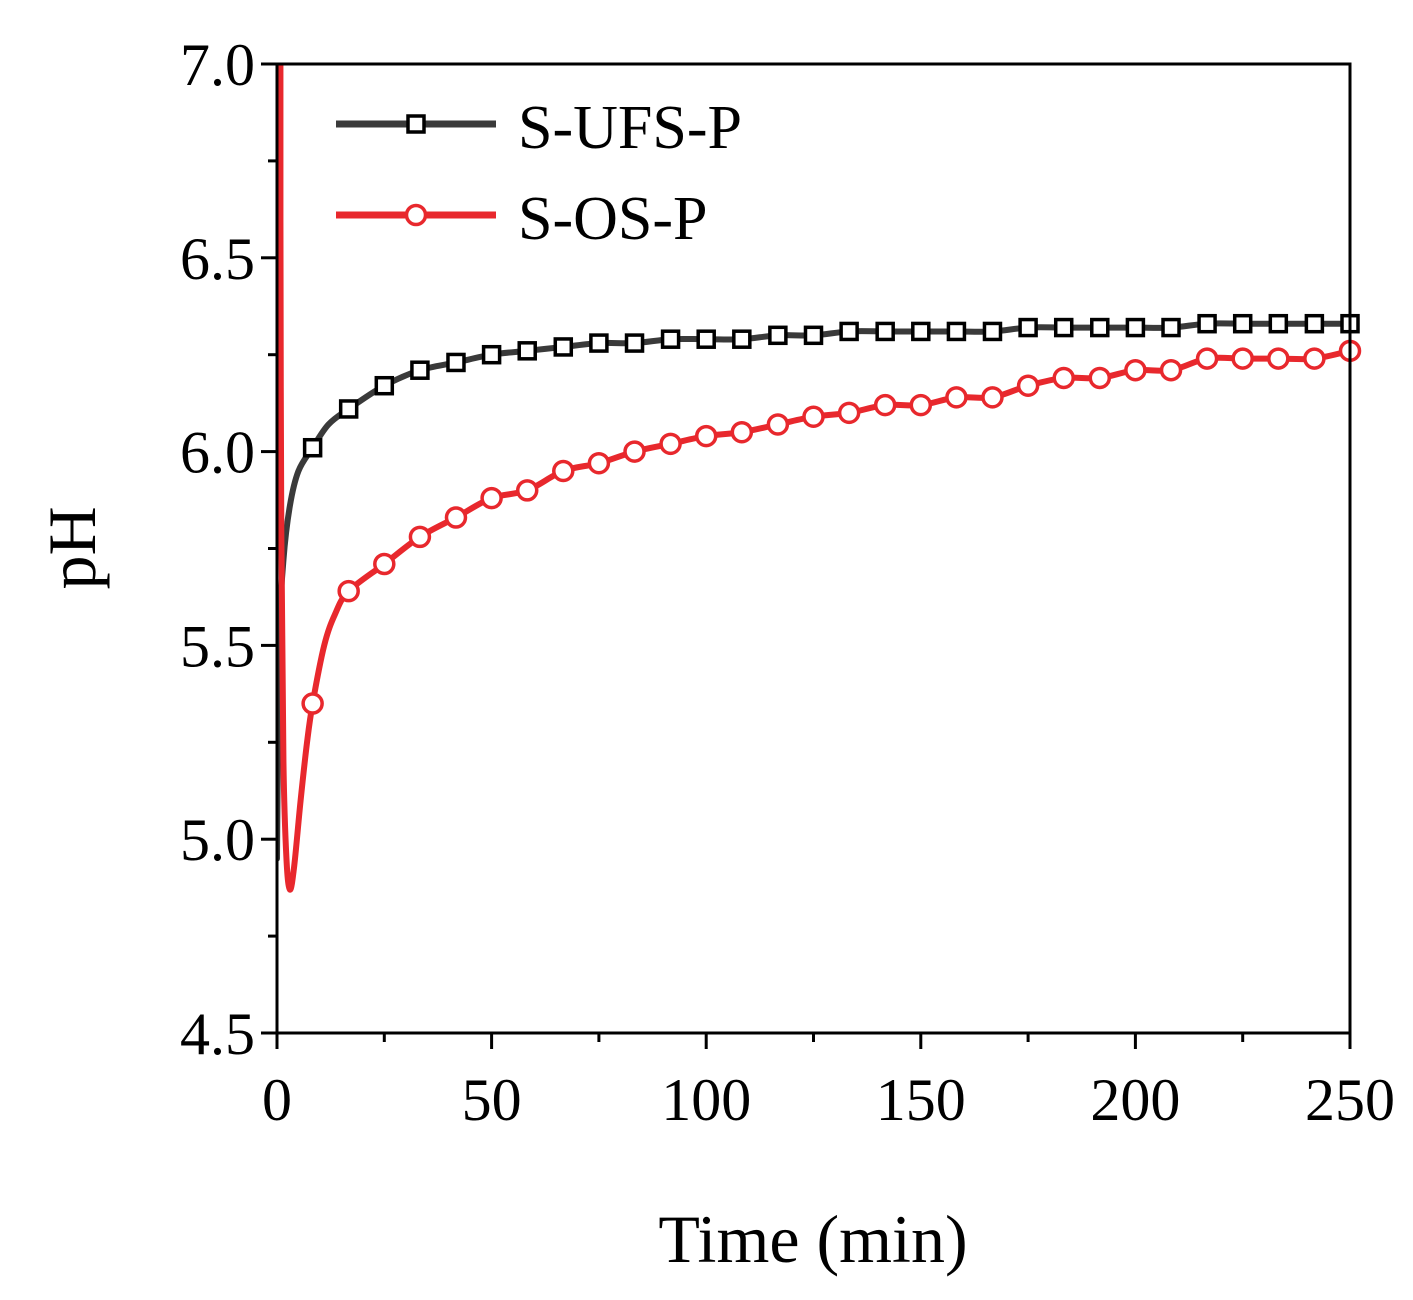 The height and width of the screenshot is (1300, 1413). I want to click on x-tick-label-150: 150, so click(921, 1100).